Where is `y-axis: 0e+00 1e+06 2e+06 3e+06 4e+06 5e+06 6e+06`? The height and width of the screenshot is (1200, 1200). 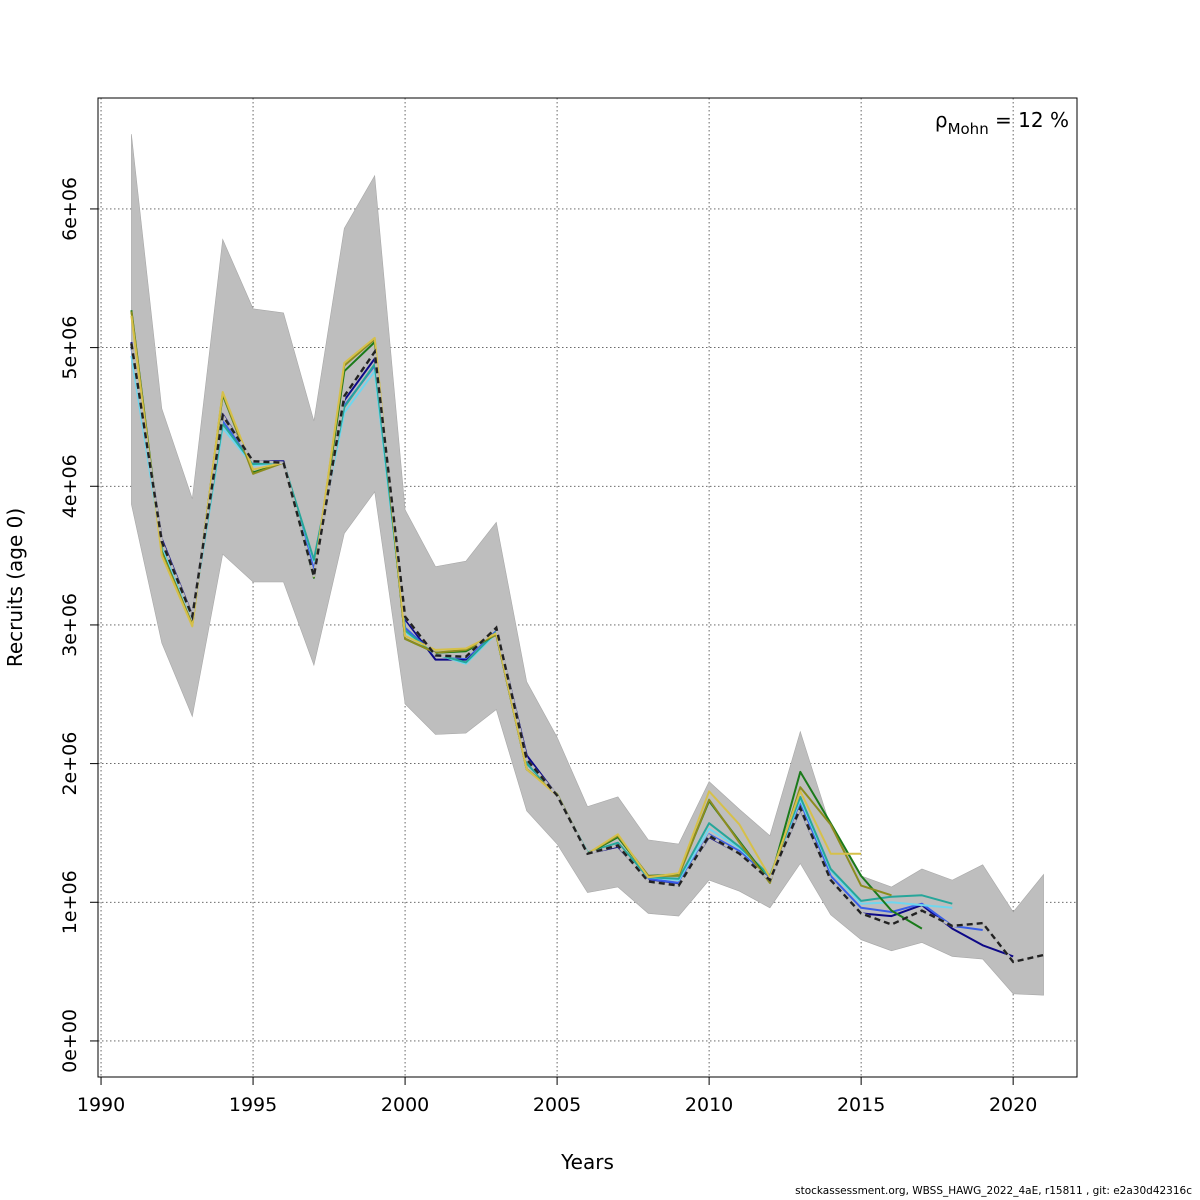
y-axis: 0e+00 1e+06 2e+06 3e+06 4e+06 5e+06 6e+06 is located at coordinates (79, 625).